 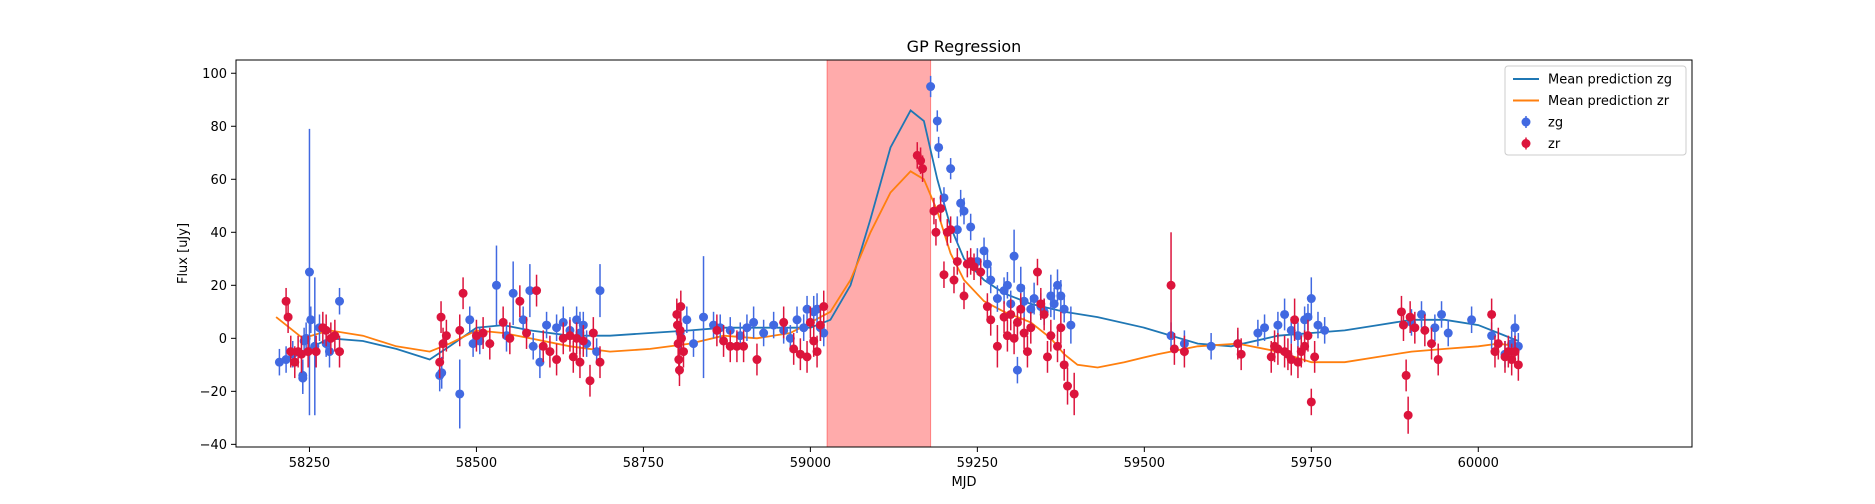 I want to click on y-tick-label: 80, so click(x=218, y=127).